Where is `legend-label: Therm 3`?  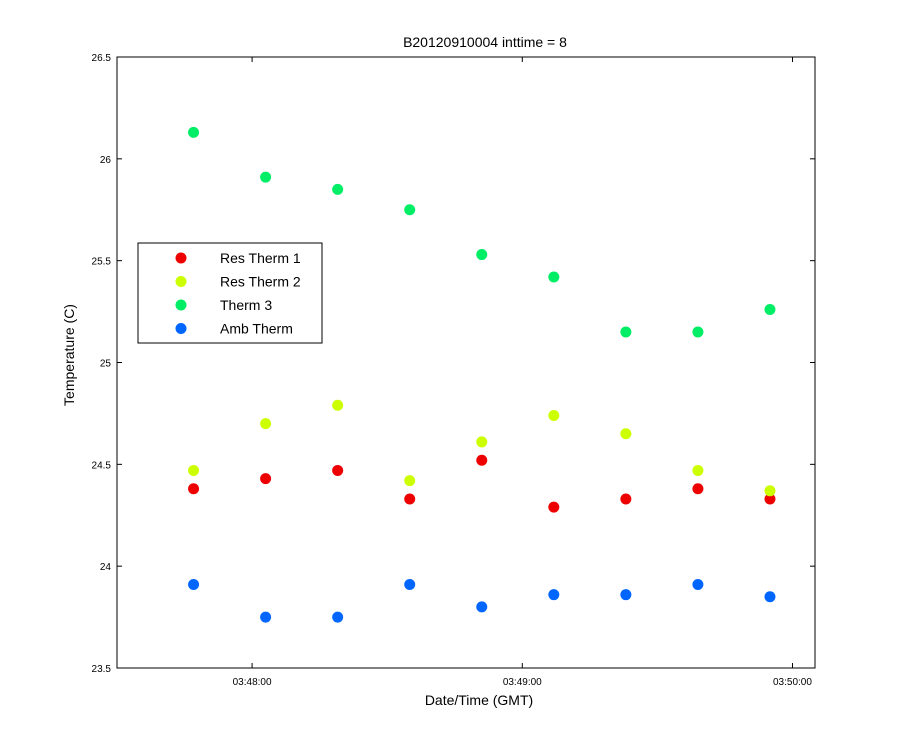
legend-label: Therm 3 is located at coordinates (246, 305).